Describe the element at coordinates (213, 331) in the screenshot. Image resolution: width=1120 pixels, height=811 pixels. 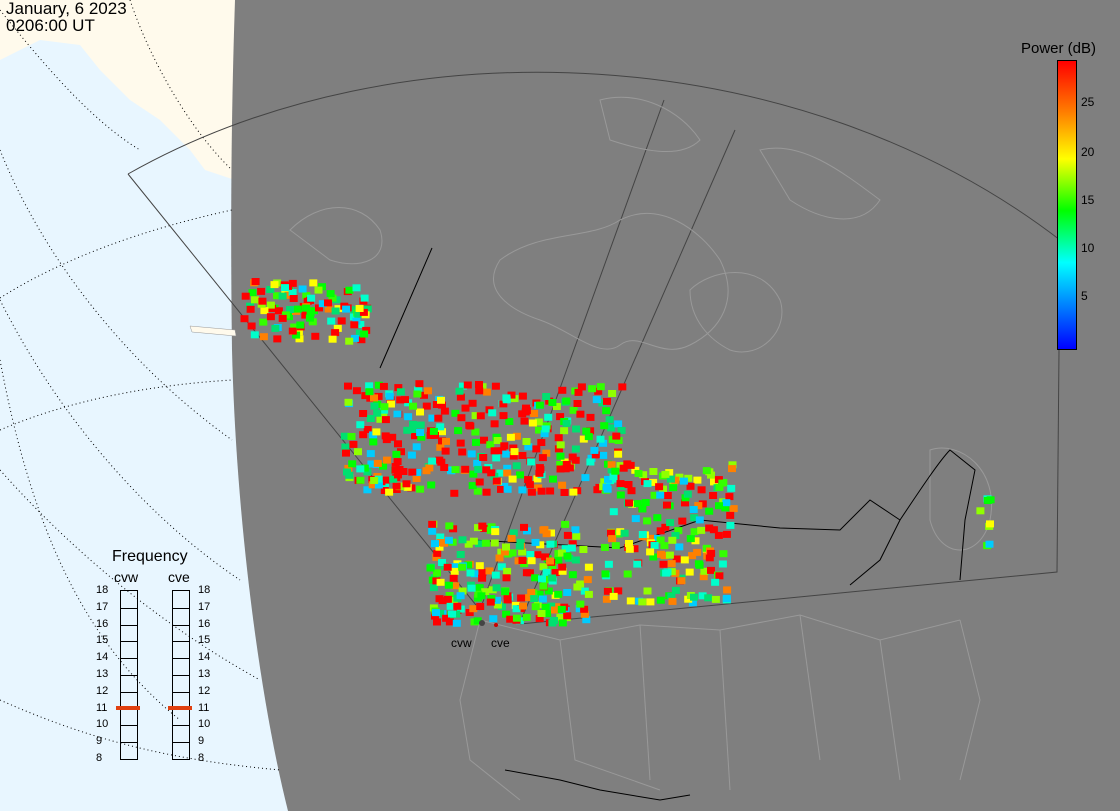
I see `aleutian-islands` at that location.